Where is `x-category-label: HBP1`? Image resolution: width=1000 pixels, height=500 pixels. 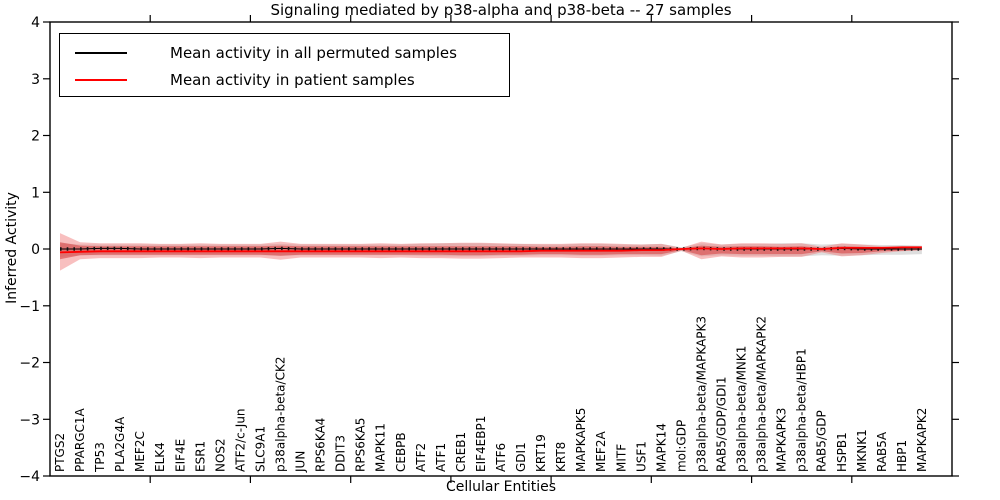 x-category-label: HBP1 is located at coordinates (902, 456).